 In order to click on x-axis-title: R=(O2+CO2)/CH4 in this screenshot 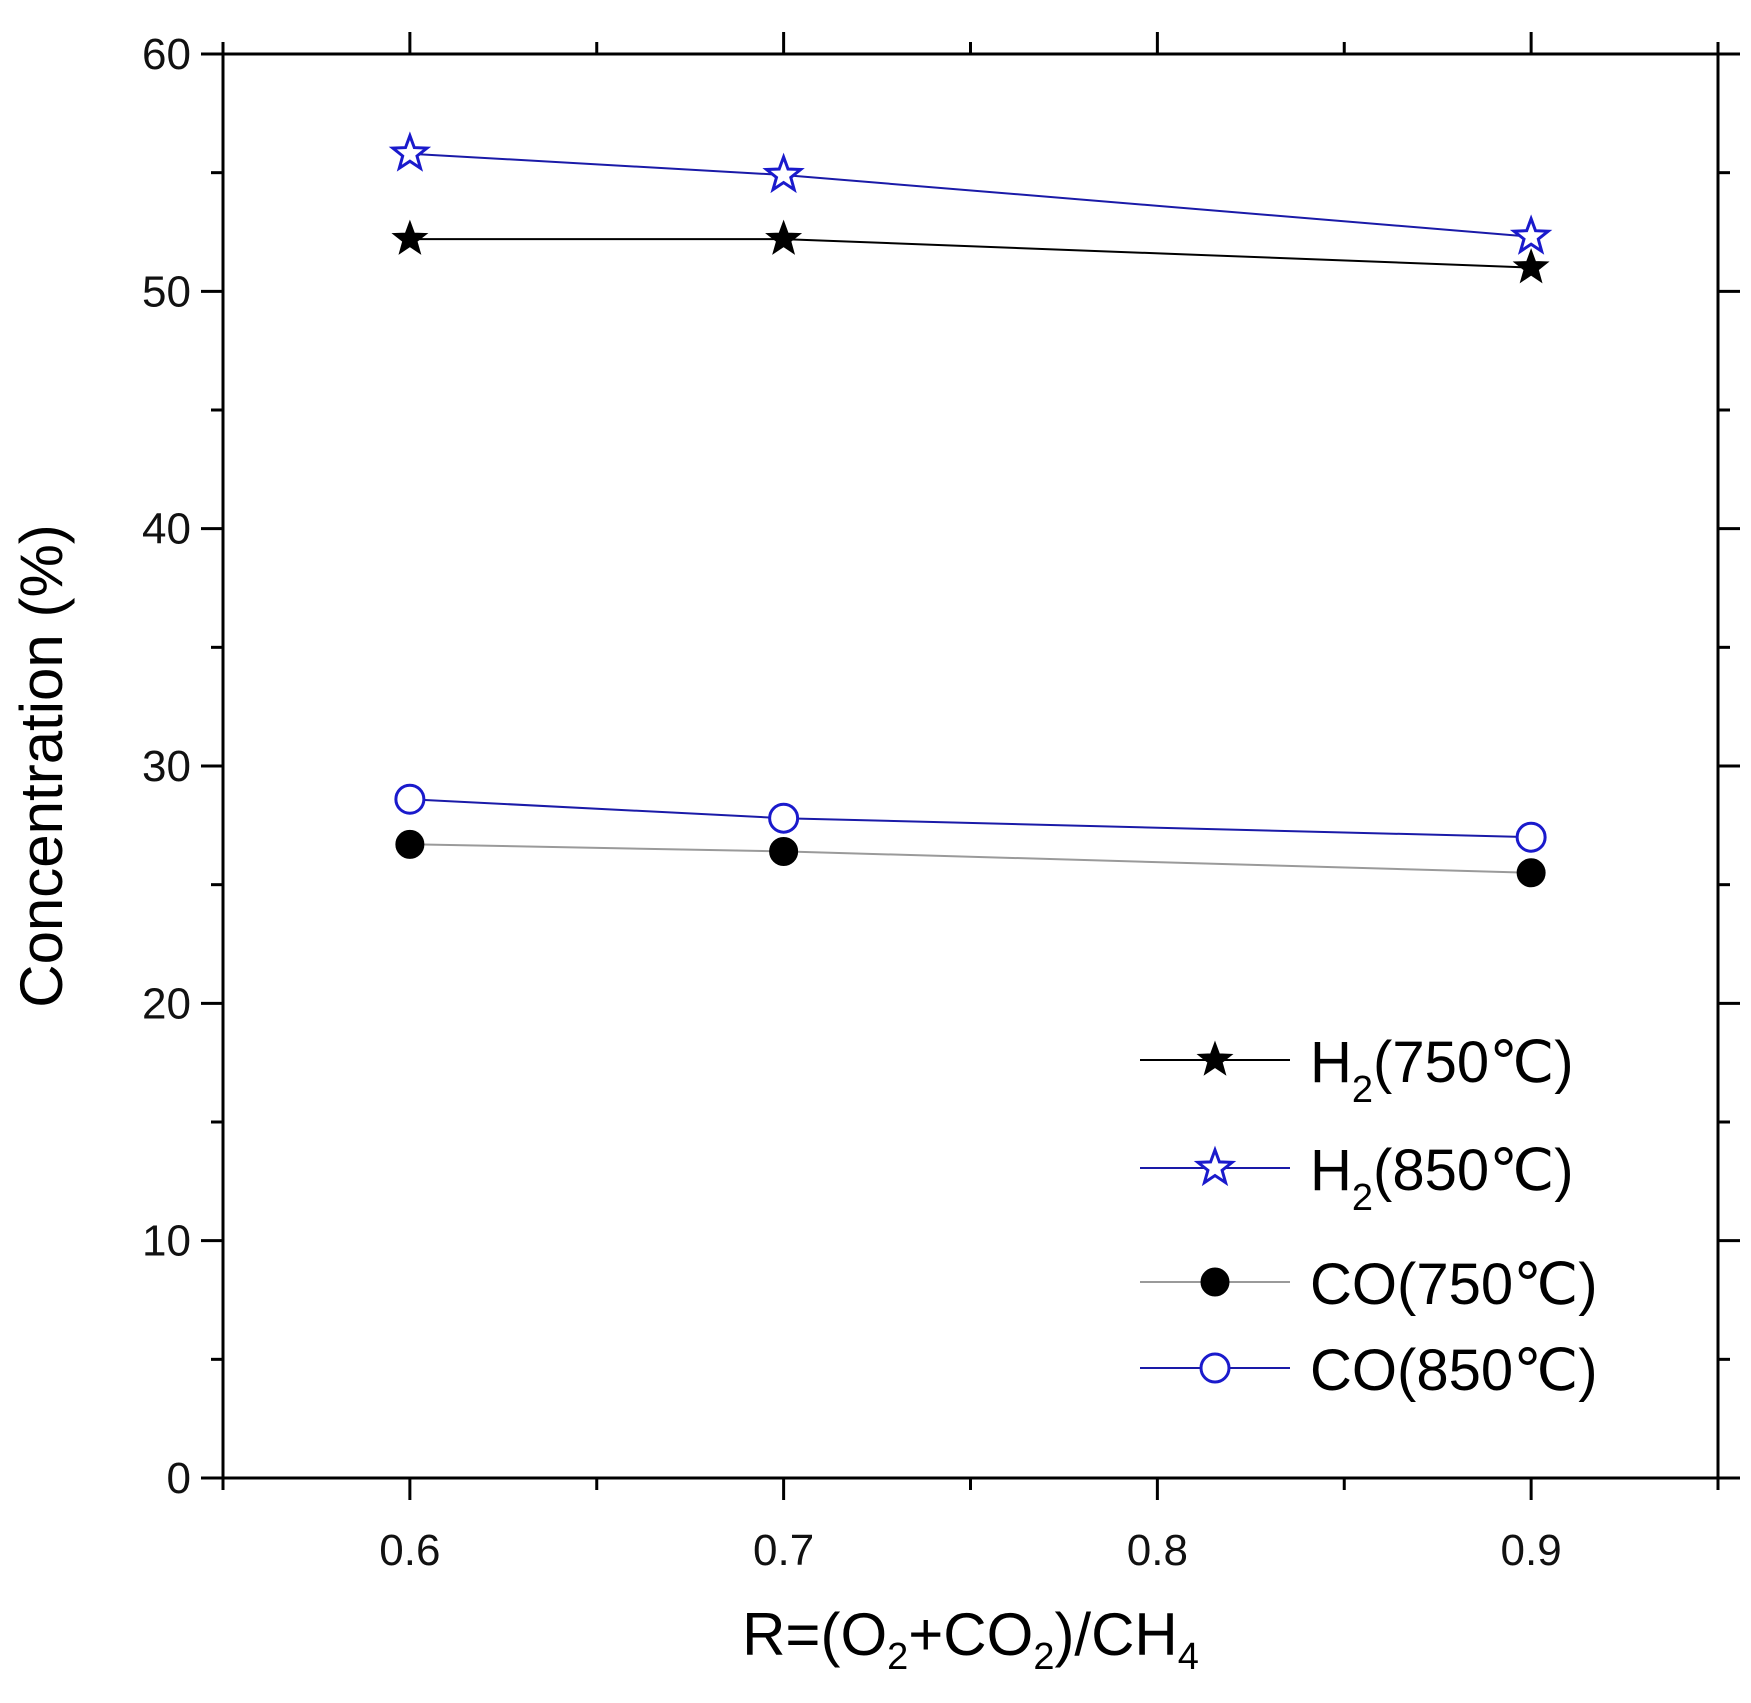, I will do `click(970, 1639)`.